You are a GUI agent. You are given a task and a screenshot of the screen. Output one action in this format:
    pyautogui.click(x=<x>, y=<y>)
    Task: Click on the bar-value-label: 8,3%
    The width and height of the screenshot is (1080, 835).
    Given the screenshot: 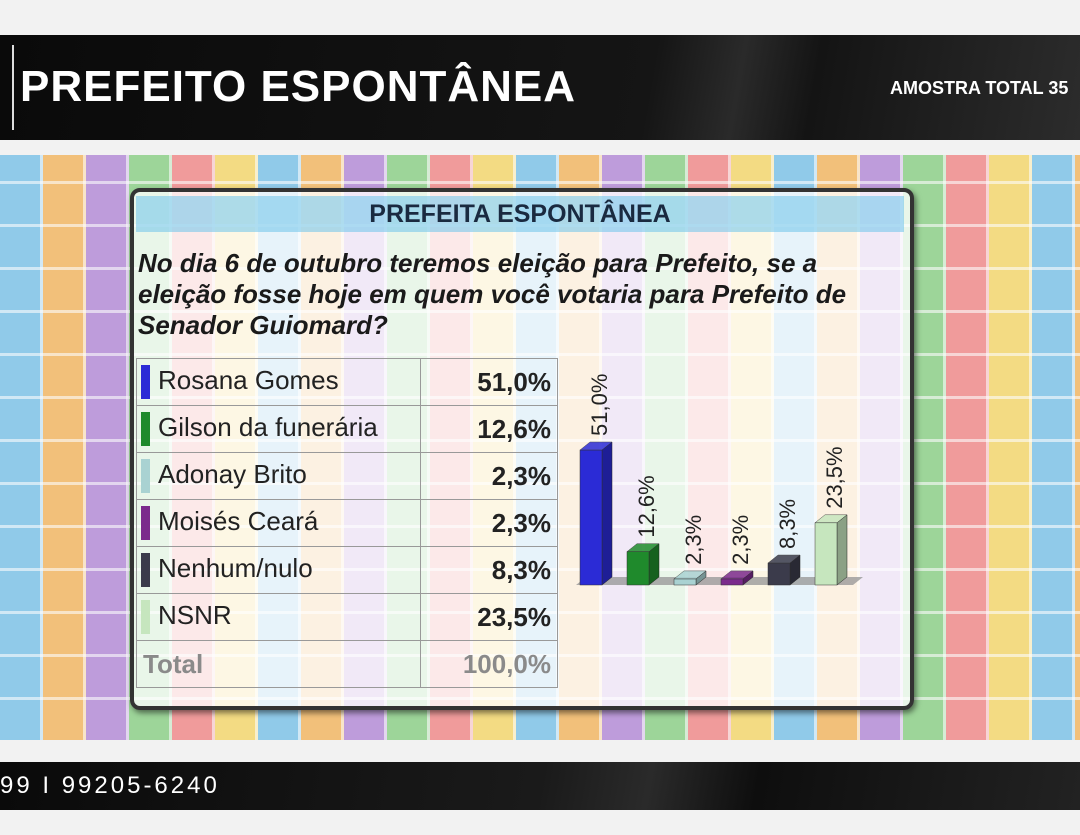 What is the action you would take?
    pyautogui.click(x=787, y=524)
    